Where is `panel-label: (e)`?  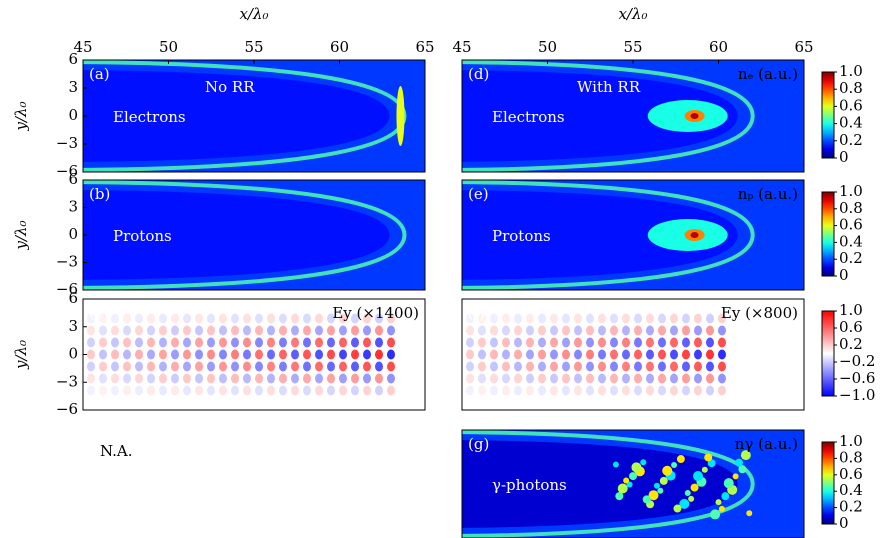 panel-label: (e) is located at coordinates (478, 194).